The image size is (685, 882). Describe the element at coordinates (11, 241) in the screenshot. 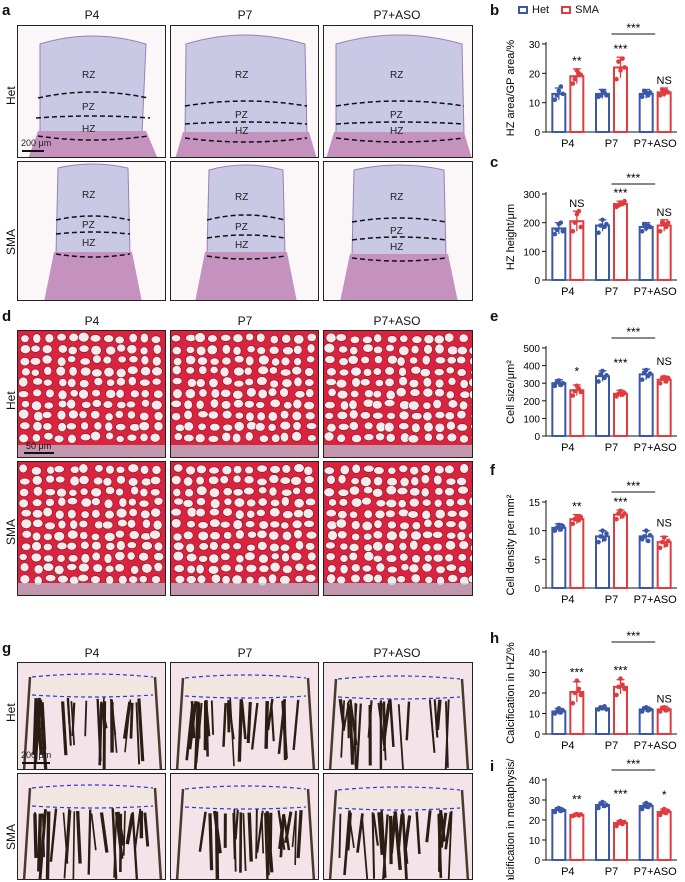

I see `row-label-sma-a: SMA` at that location.